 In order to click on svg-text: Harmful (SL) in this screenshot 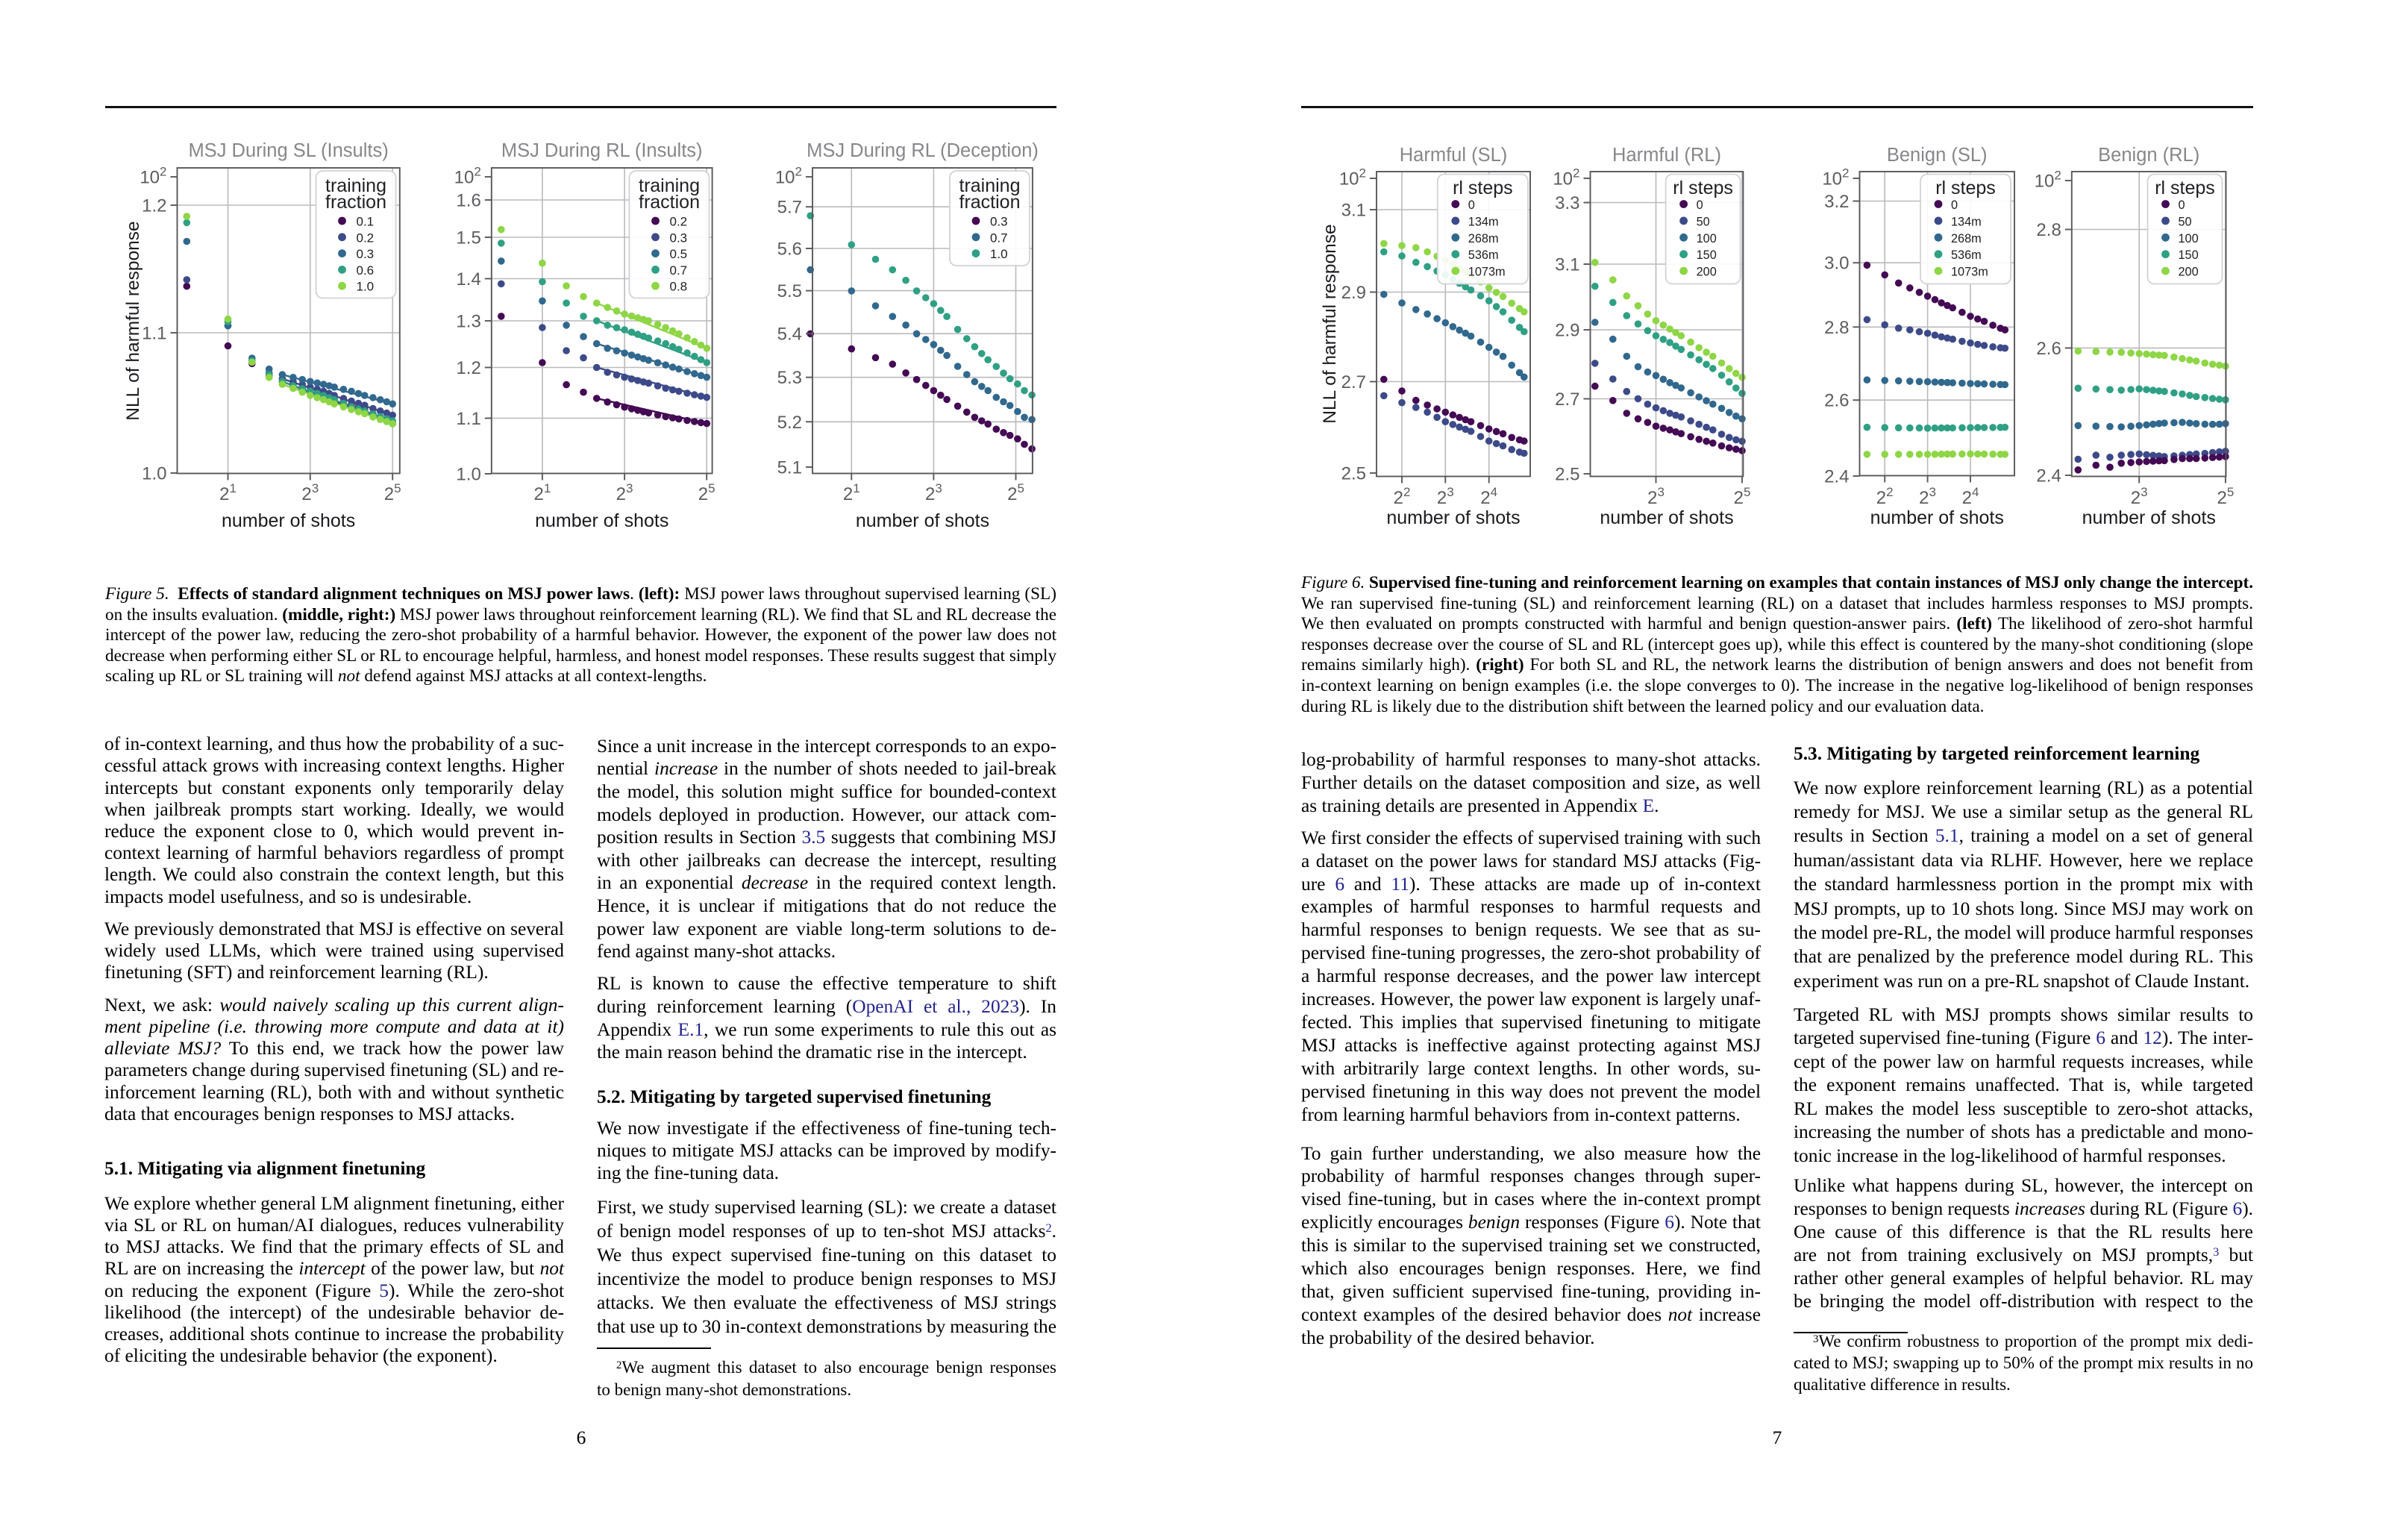, I will do `click(1454, 155)`.